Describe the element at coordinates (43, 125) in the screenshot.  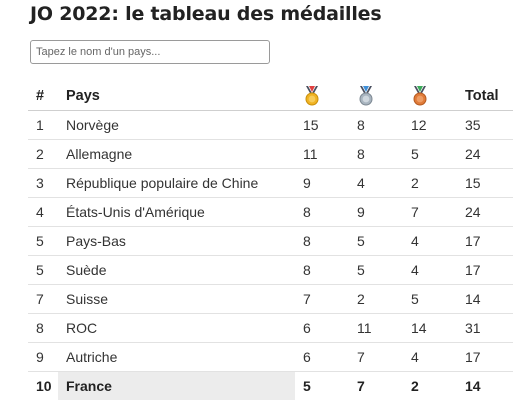
I see `rank-cell: 1` at that location.